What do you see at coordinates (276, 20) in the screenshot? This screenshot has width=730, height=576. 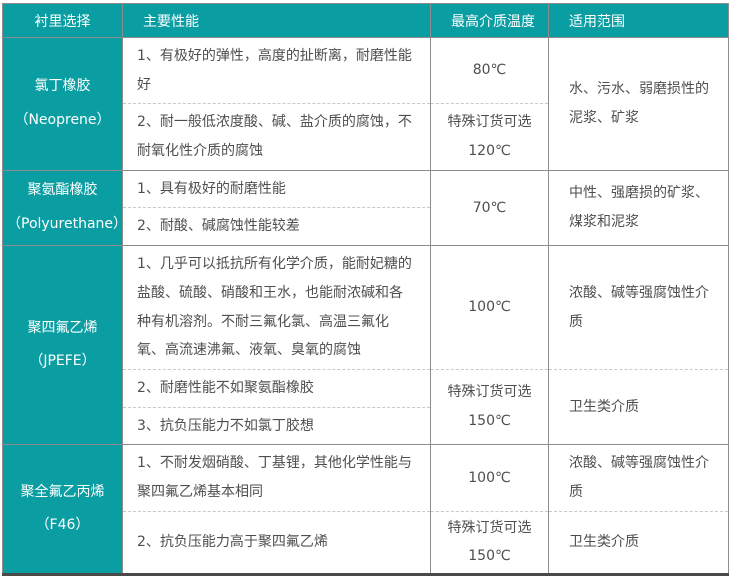 I see `column-header-performance: 主要性能` at bounding box center [276, 20].